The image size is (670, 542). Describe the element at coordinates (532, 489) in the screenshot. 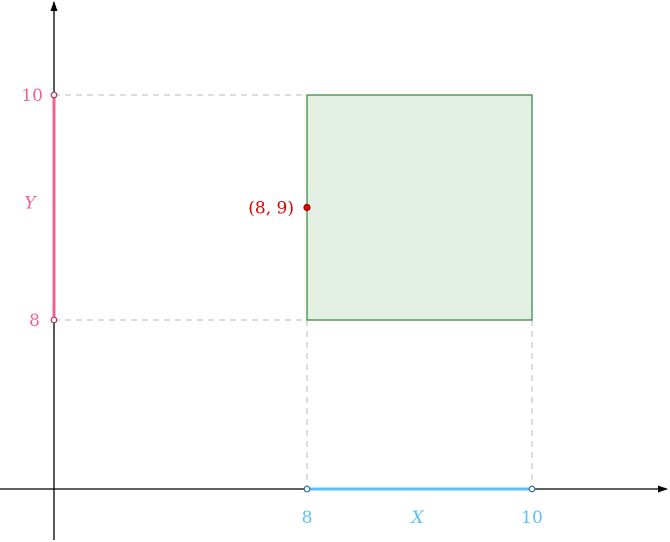

I see `x-interval-right-endpoint` at that location.